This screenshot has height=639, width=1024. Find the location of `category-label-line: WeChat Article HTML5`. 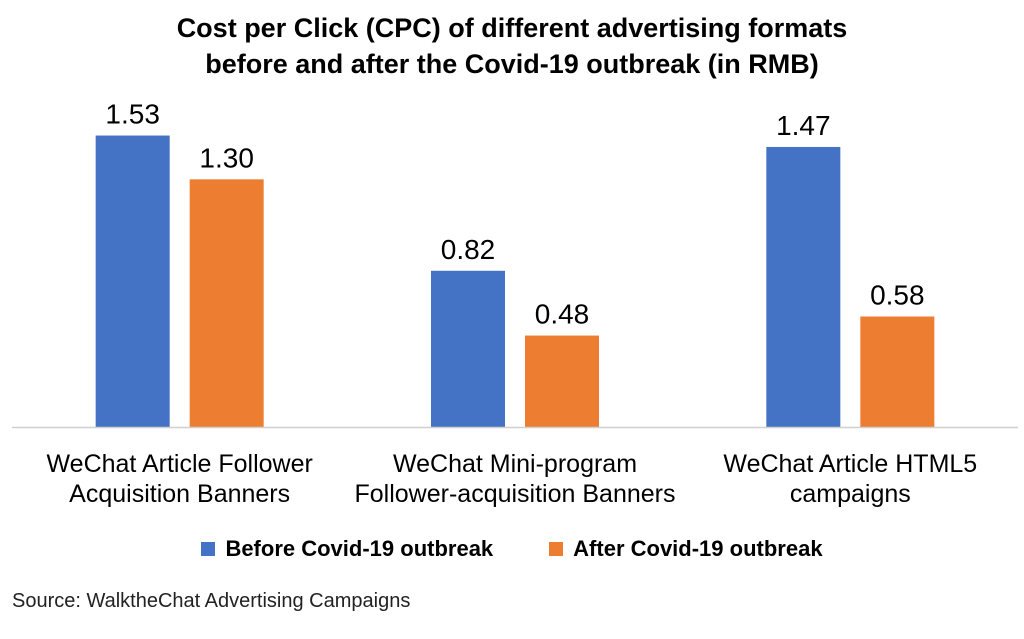

category-label-line: WeChat Article HTML5 is located at coordinates (850, 464).